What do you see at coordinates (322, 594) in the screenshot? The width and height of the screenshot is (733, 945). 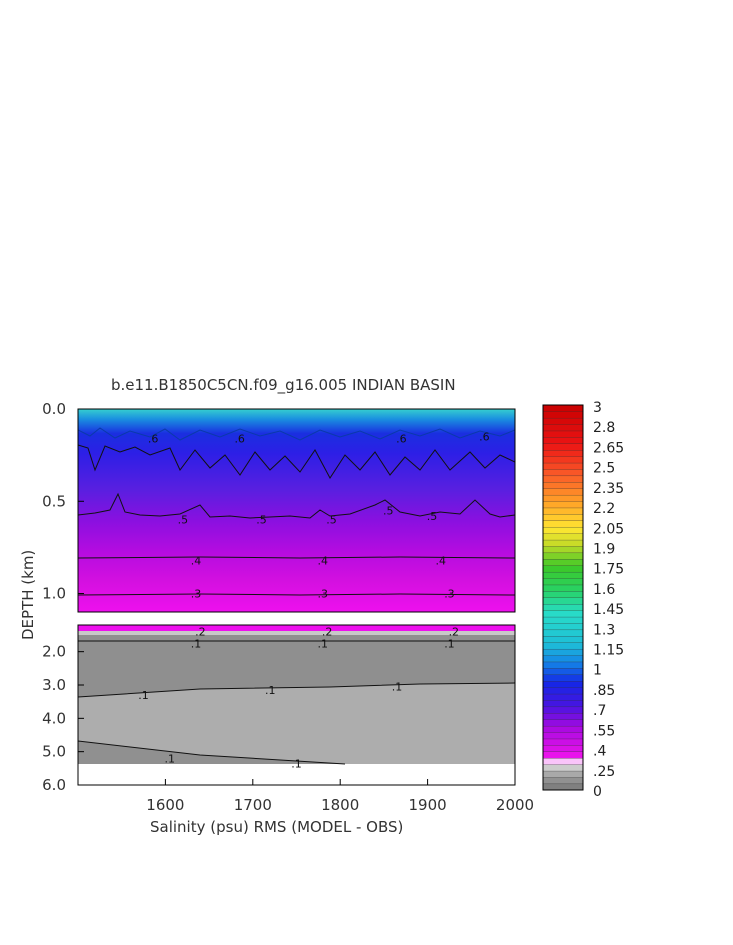 I see `upper-contour-label-13: .3` at bounding box center [322, 594].